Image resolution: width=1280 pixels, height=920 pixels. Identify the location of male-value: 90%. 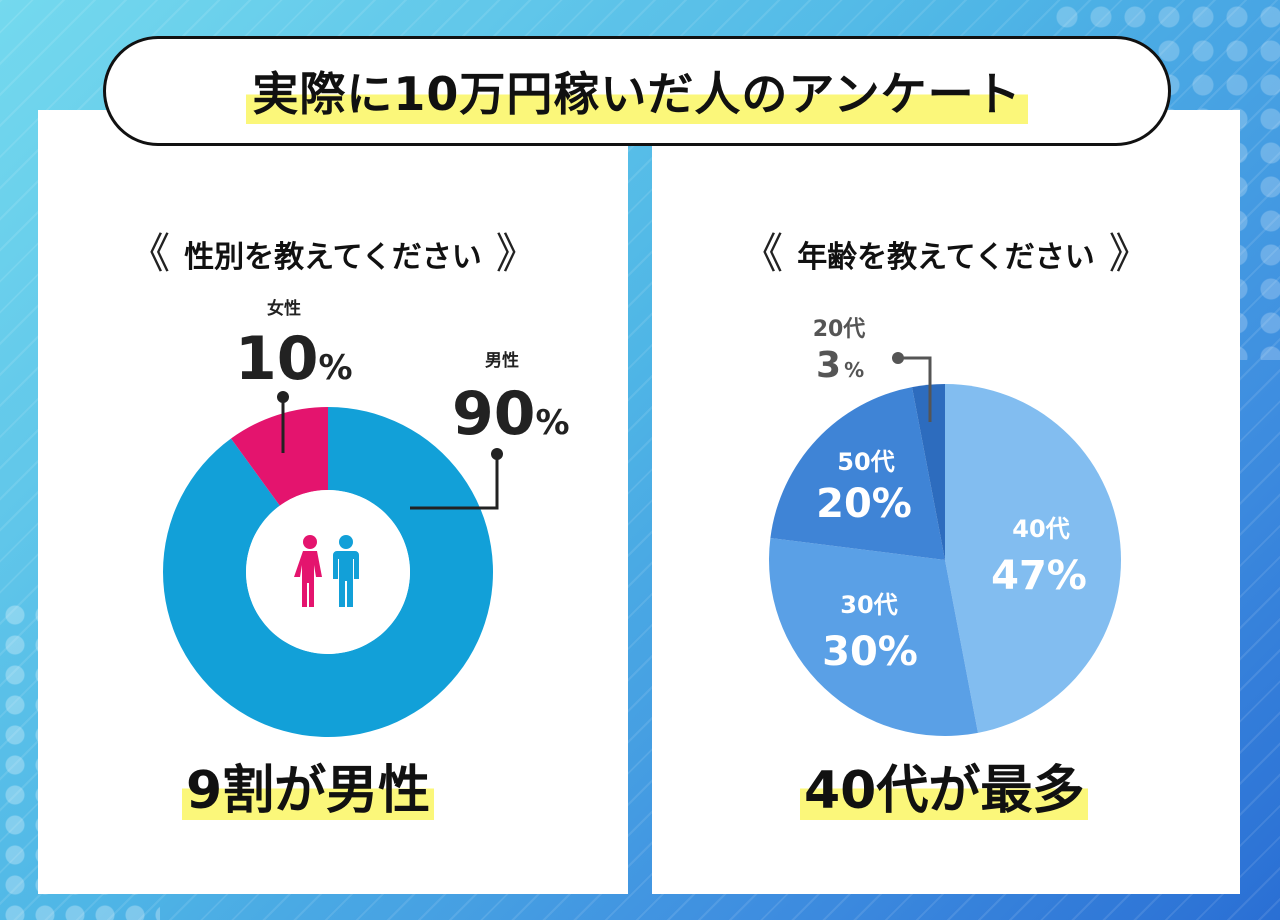
(511, 414).